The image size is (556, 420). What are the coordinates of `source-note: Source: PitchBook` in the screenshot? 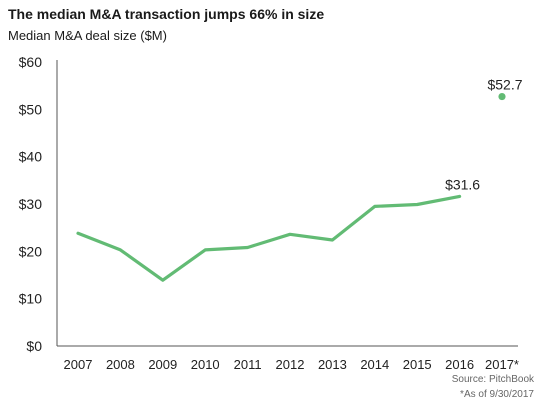 It's located at (492, 379).